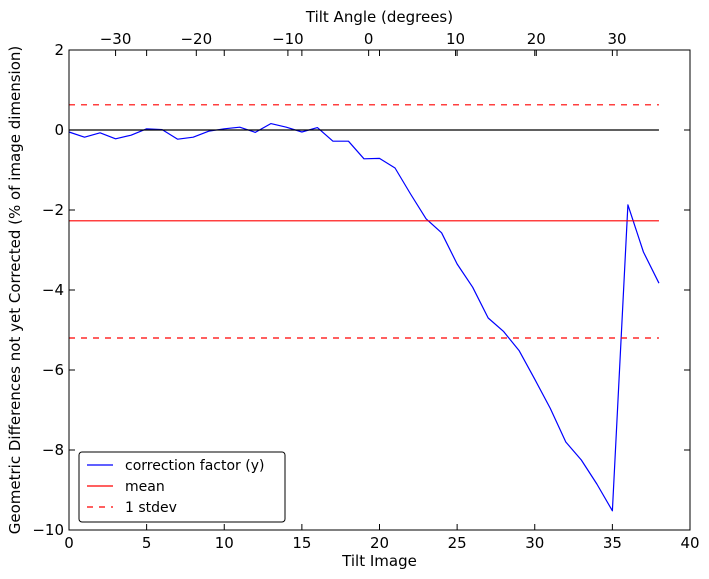  Describe the element at coordinates (369, 39) in the screenshot. I see `top-axis-tick-label: 0` at that location.